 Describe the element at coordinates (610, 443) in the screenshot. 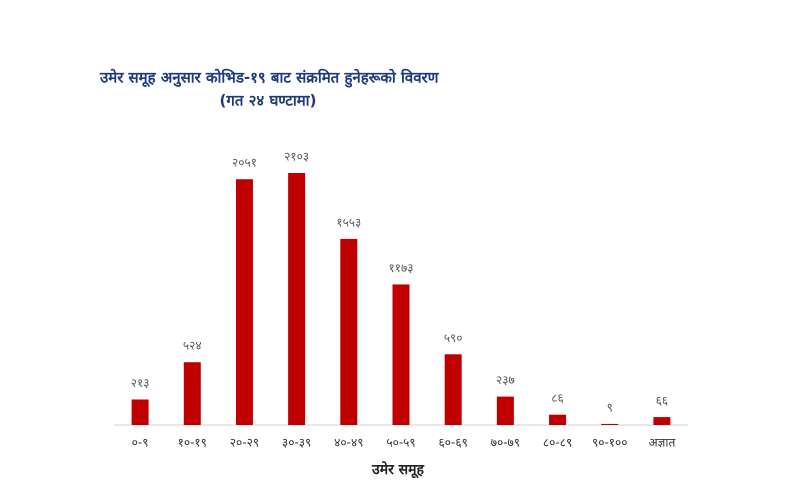

I see `x-tick-label: ९०-१००` at that location.